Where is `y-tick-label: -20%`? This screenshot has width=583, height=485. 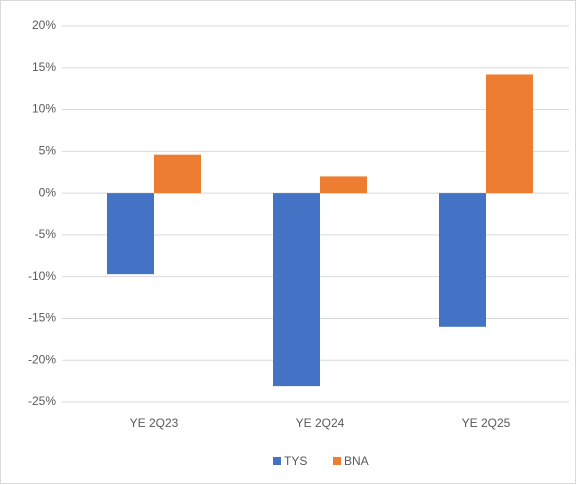
y-tick-label: -20% is located at coordinates (42, 359).